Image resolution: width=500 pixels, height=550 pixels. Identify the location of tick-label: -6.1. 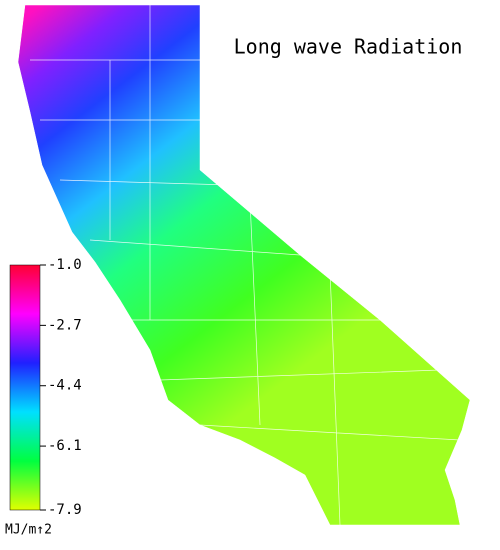
(65, 446).